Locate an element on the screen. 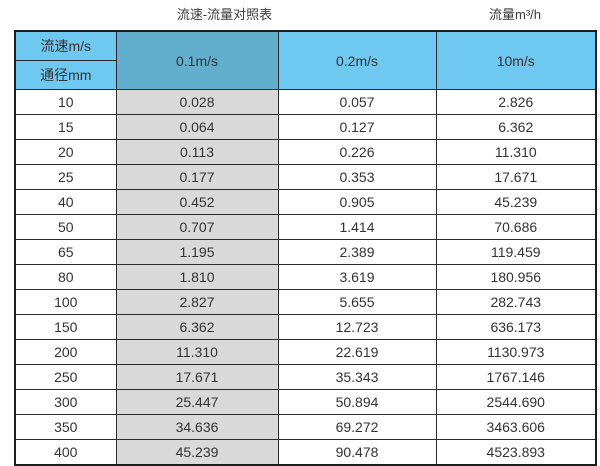  table-row: 80 1.810 3.619 180.956 is located at coordinates (305, 277).